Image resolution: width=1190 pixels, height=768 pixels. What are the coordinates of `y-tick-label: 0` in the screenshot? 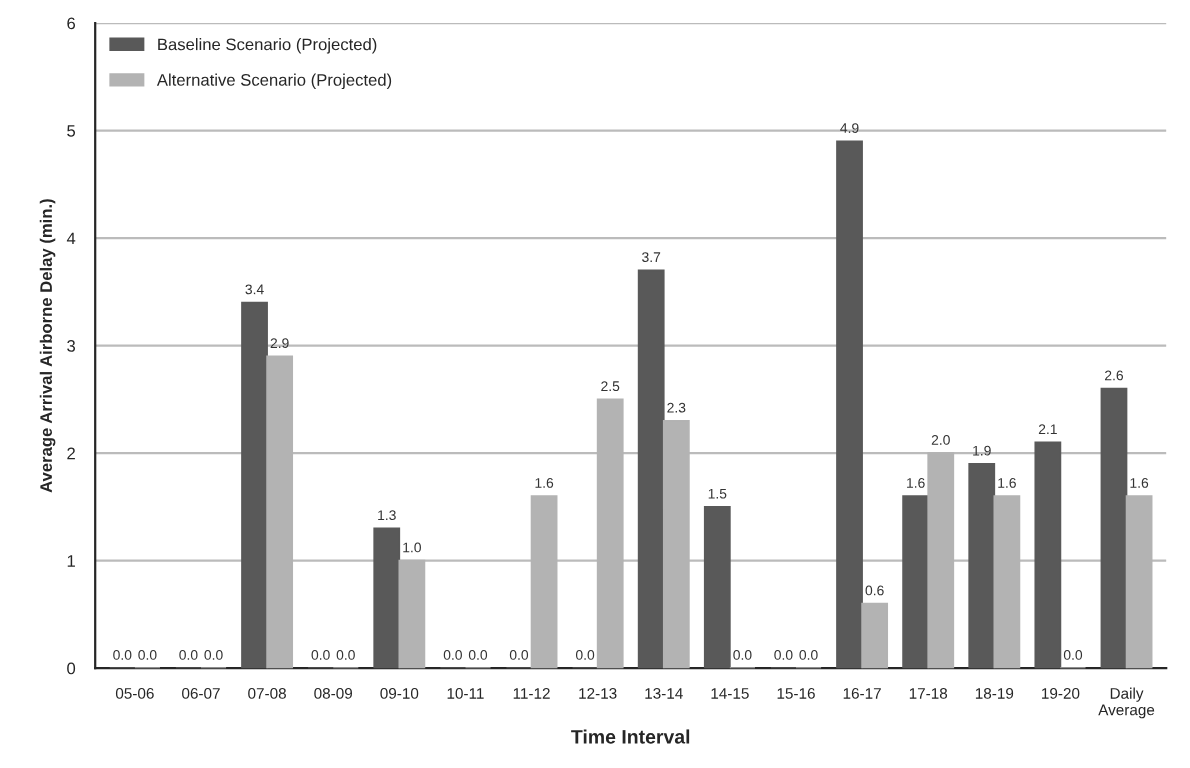 It's located at (71, 668).